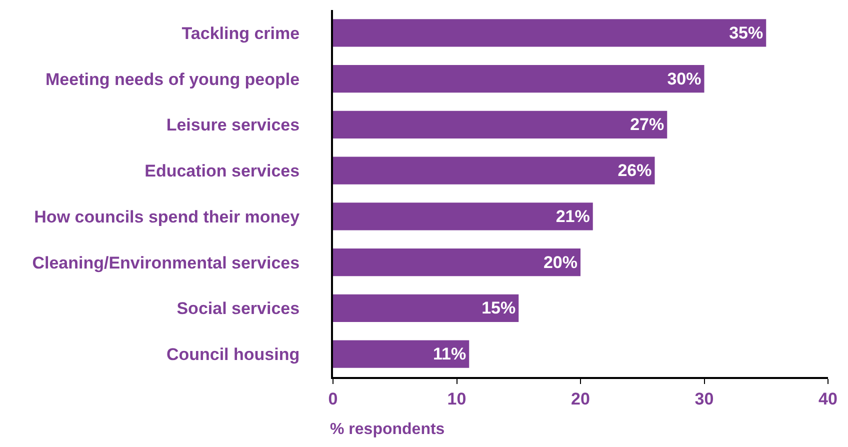 The image size is (848, 447). I want to click on y-tick-label: Council housing, so click(233, 354).